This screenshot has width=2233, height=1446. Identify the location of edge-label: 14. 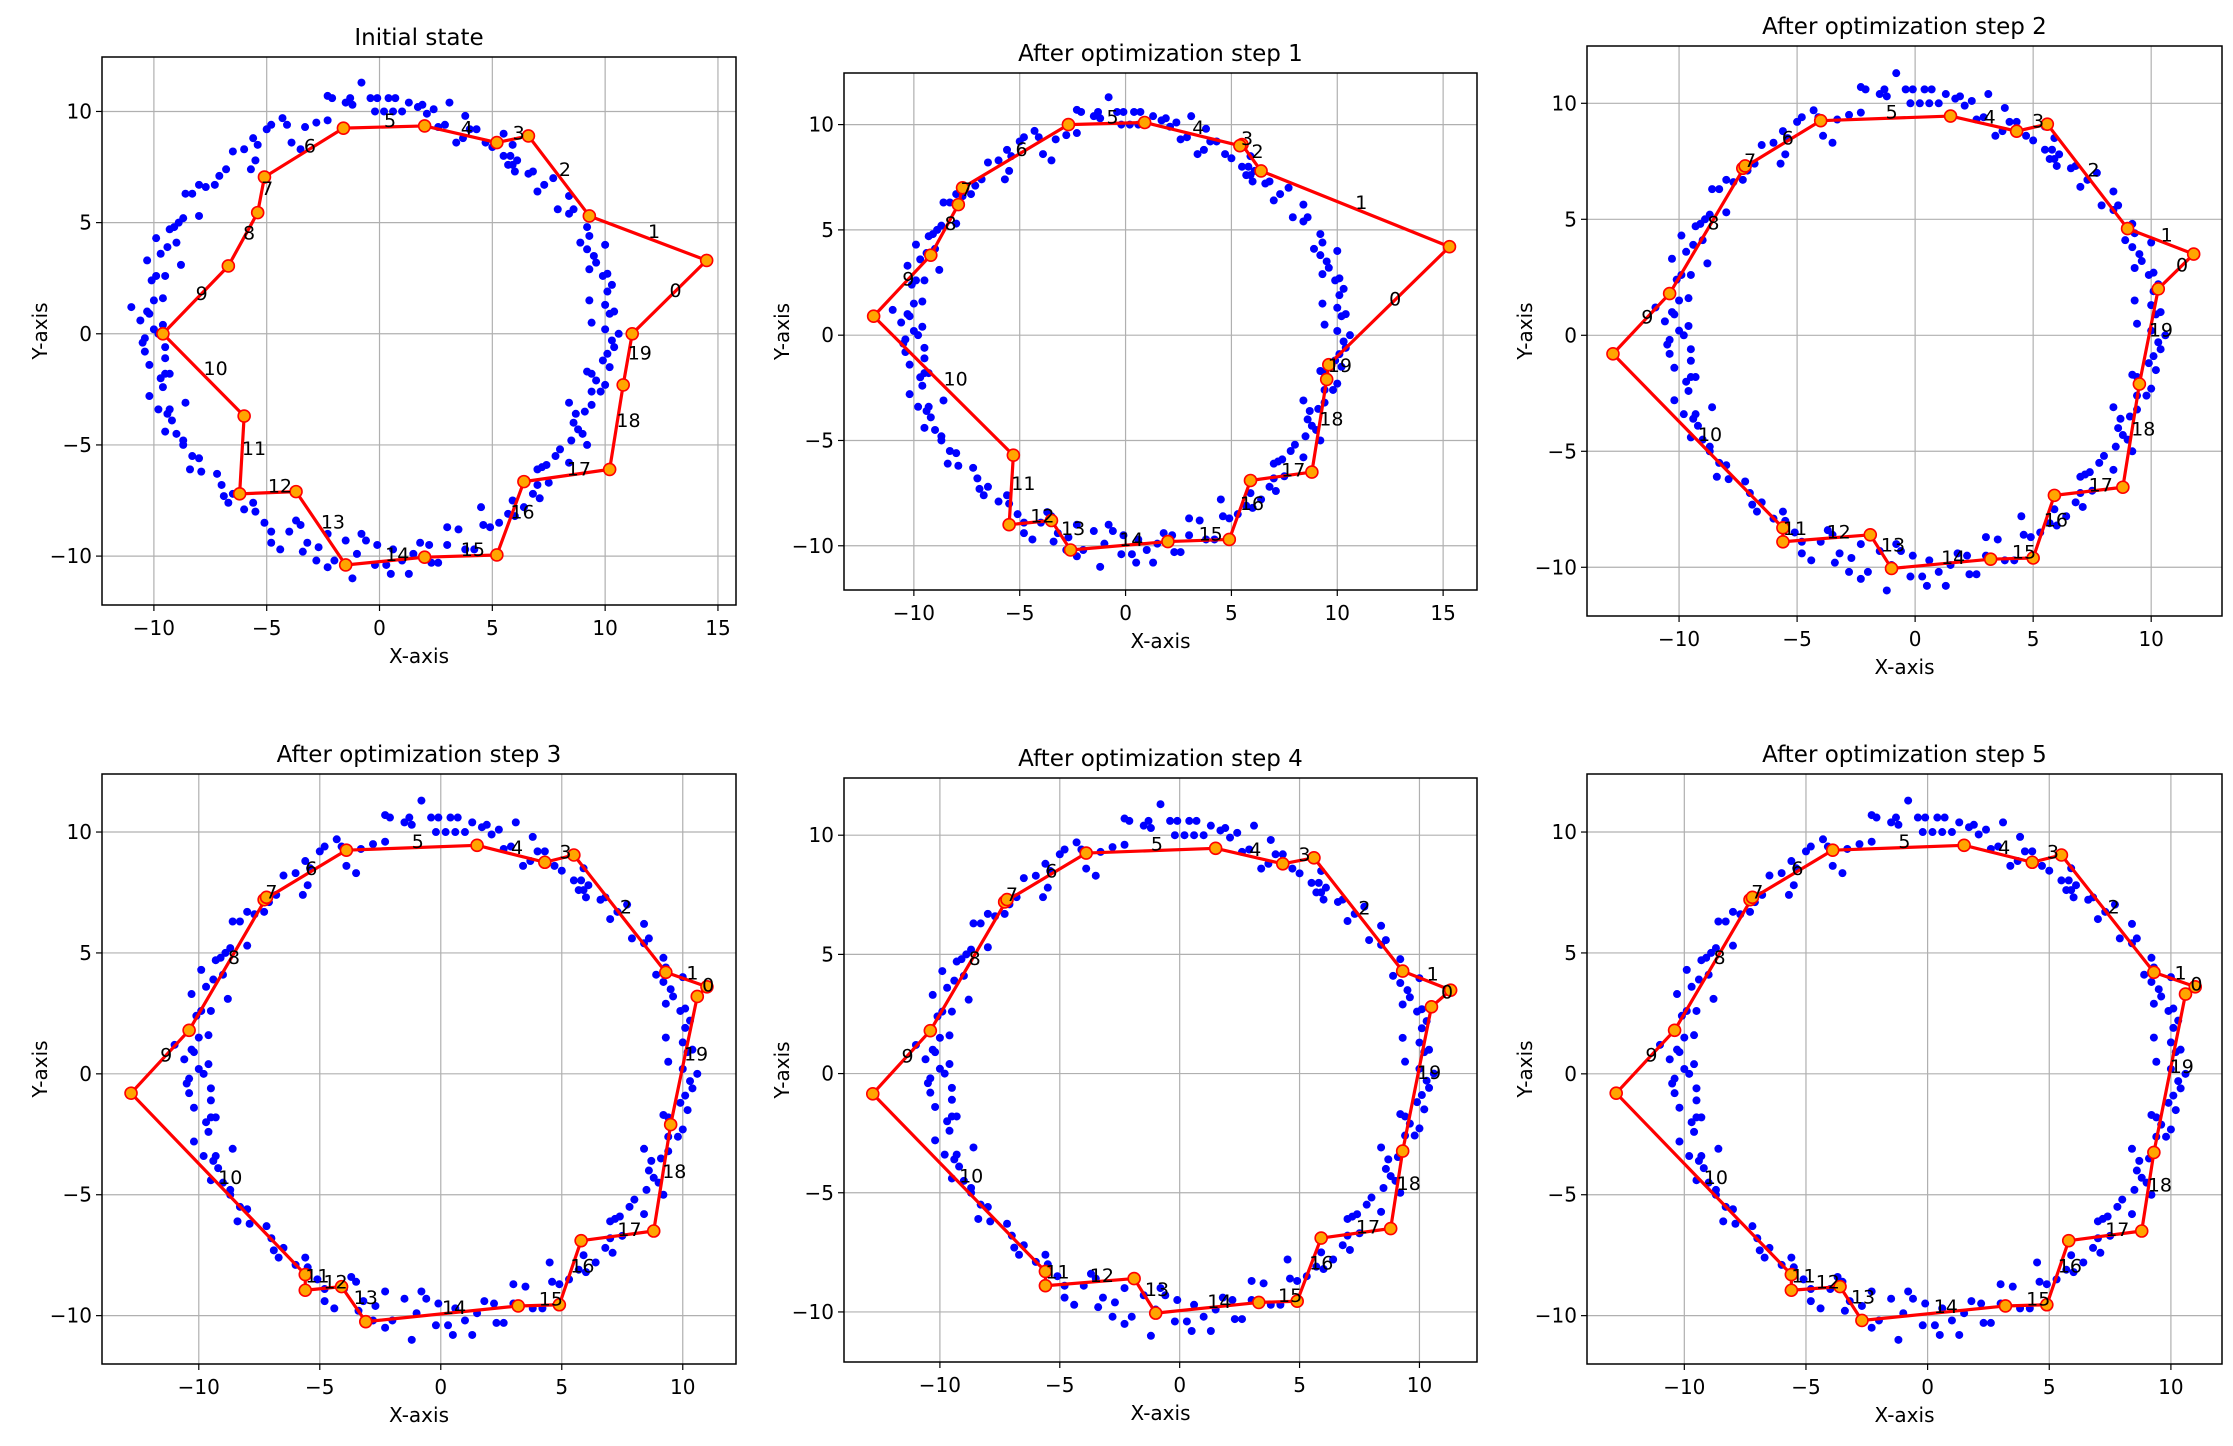
(1953, 558).